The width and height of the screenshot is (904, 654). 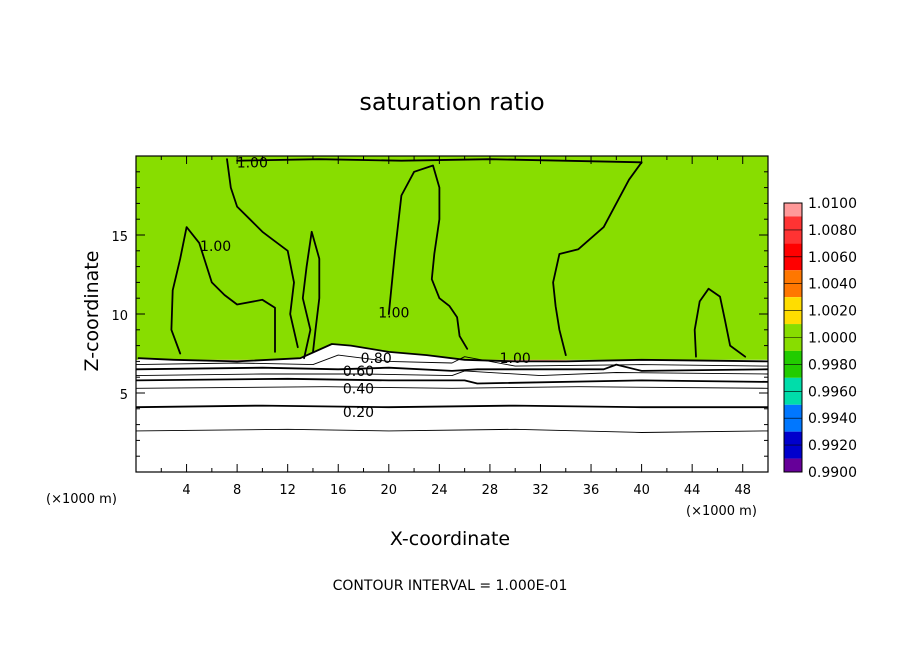 What do you see at coordinates (832, 285) in the screenshot?
I see `colorbar-label: 1.0040` at bounding box center [832, 285].